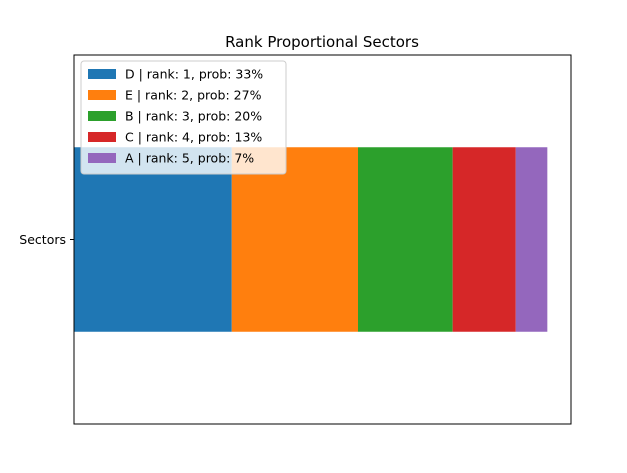 The height and width of the screenshot is (473, 627). I want to click on chart-title: Rank Proportional Sectors, so click(322, 42).